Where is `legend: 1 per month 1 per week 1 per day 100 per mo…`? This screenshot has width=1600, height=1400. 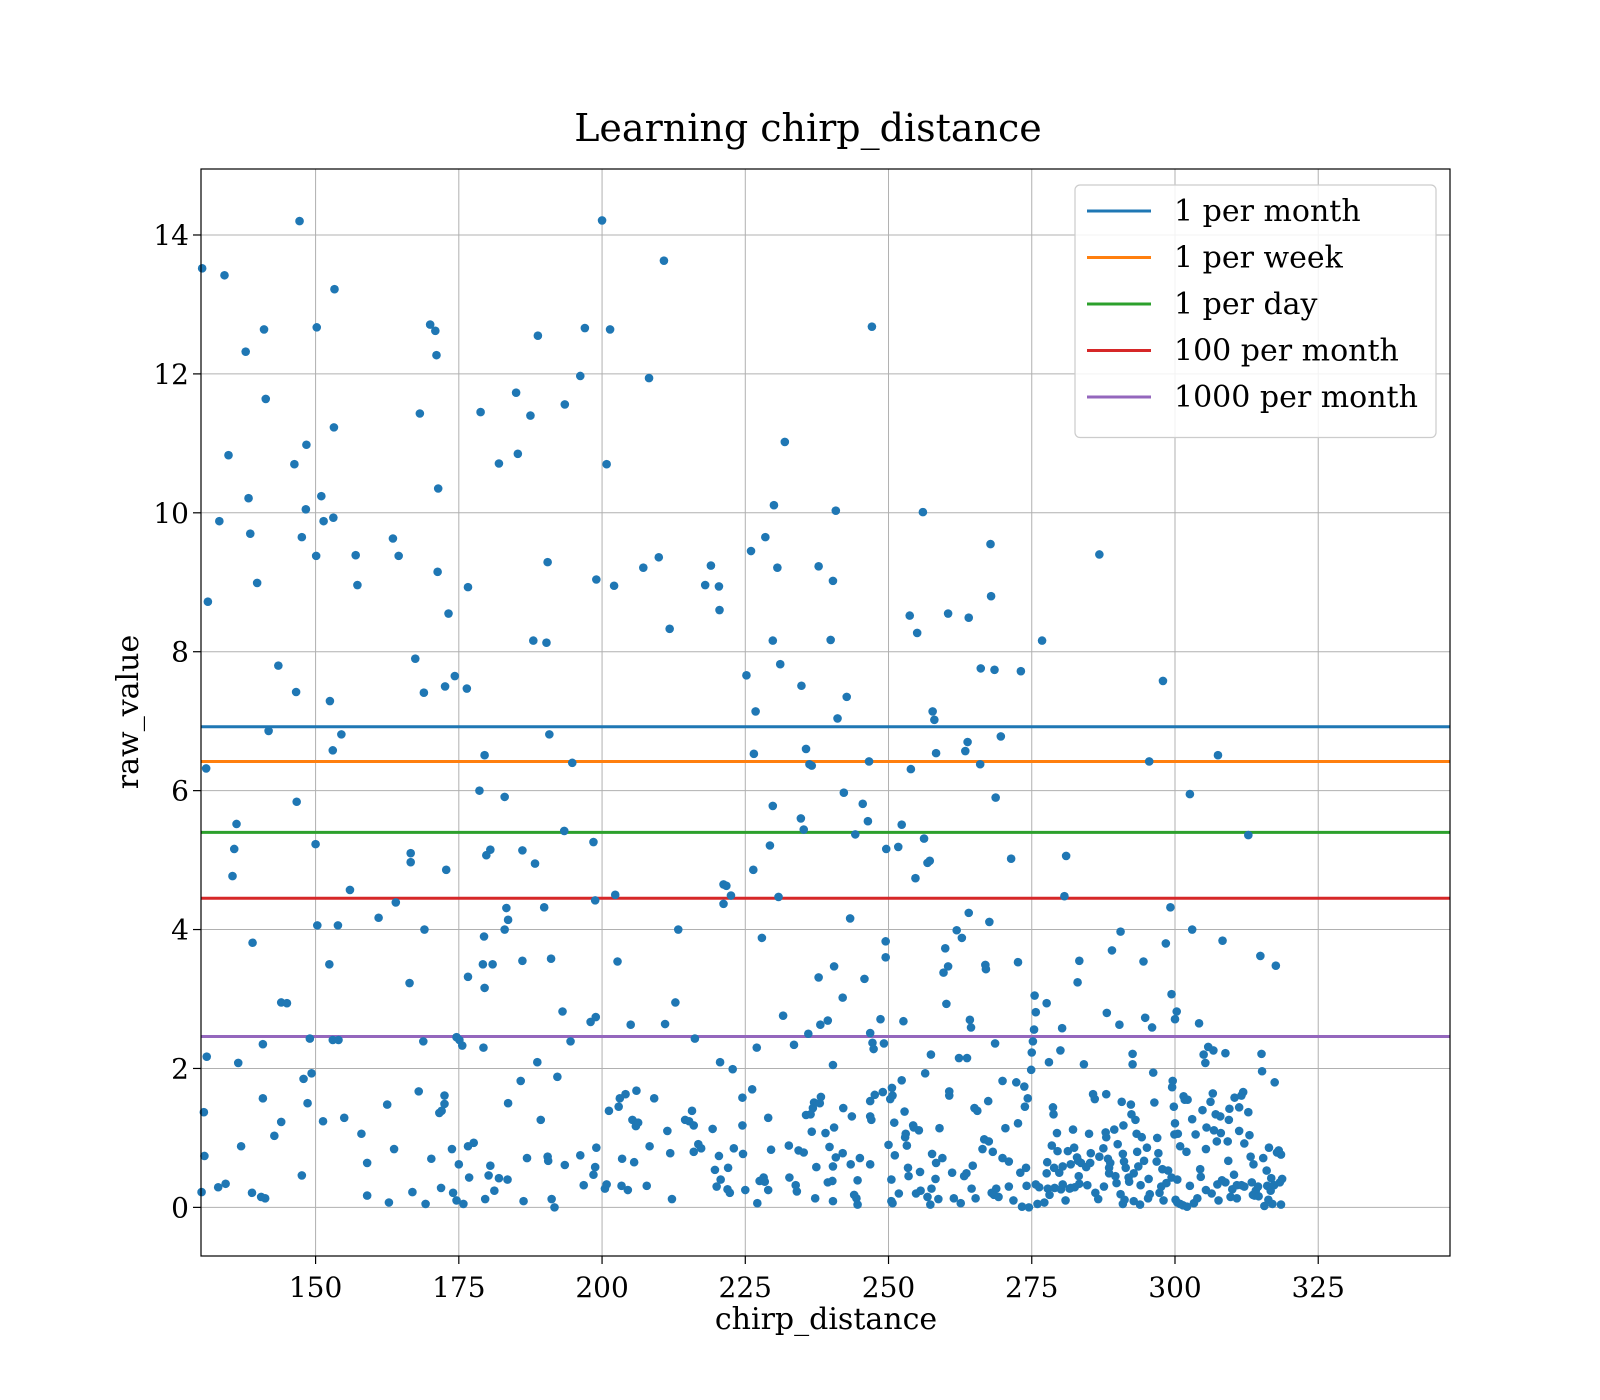
legend: 1 per month 1 per week 1 per day 100 per mo… is located at coordinates (1255, 311).